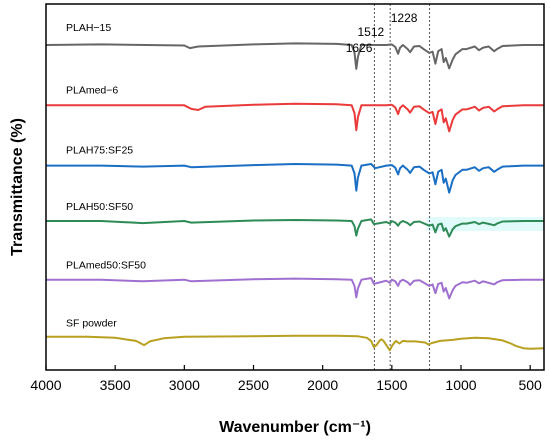 Image resolution: width=550 pixels, height=441 pixels. What do you see at coordinates (370, 32) in the screenshot?
I see `reference-label-1512: 1512` at bounding box center [370, 32].